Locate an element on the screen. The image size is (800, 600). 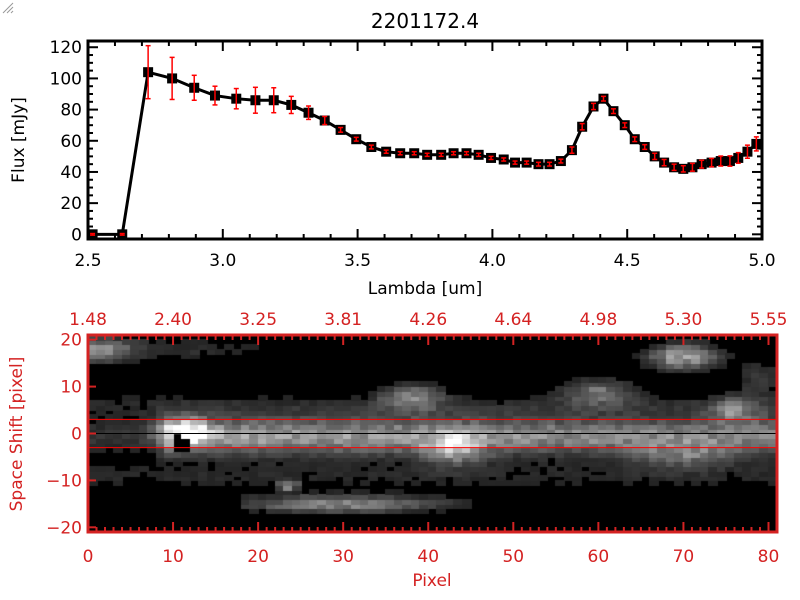
x-tick-label: 5.0 is located at coordinates (761, 261).